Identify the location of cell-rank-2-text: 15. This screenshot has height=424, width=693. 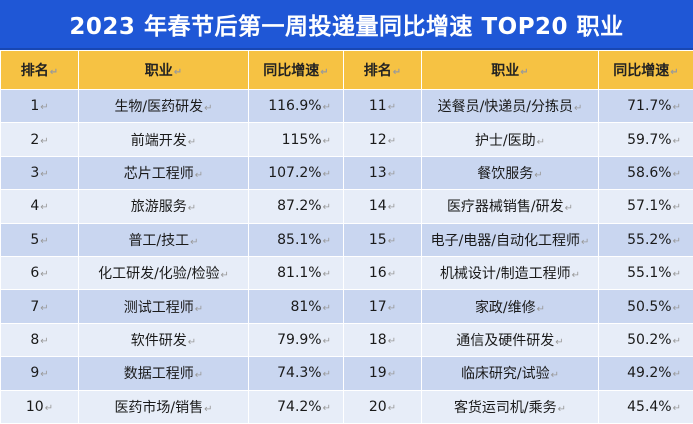
(378, 240).